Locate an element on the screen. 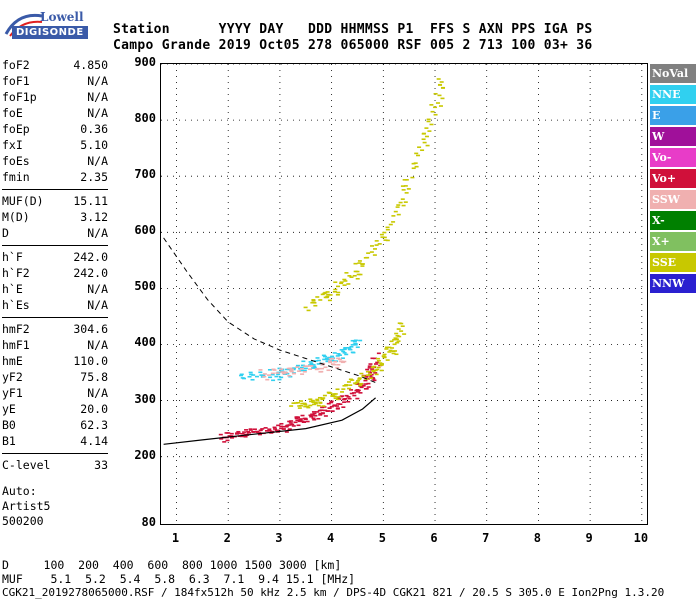 This screenshot has width=700, height=600. x-tick-label: 1 is located at coordinates (175, 538).